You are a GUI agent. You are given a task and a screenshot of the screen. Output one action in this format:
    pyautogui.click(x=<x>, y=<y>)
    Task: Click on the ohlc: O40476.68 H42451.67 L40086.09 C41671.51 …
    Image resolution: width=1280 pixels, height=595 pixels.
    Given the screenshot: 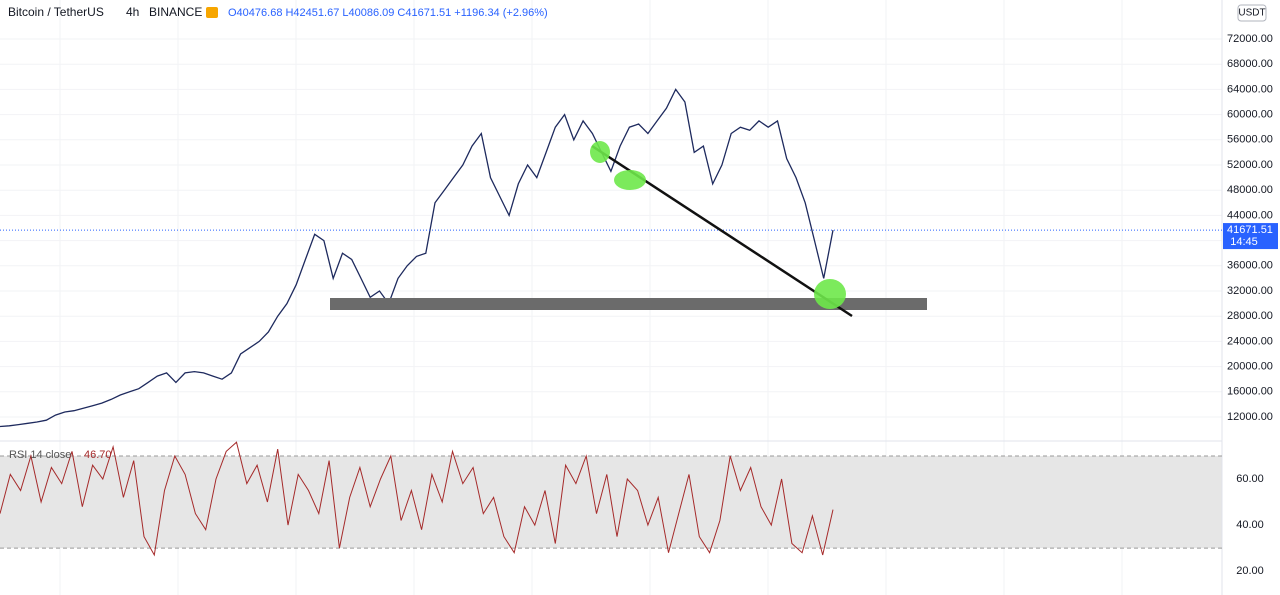 What is the action you would take?
    pyautogui.click(x=388, y=13)
    